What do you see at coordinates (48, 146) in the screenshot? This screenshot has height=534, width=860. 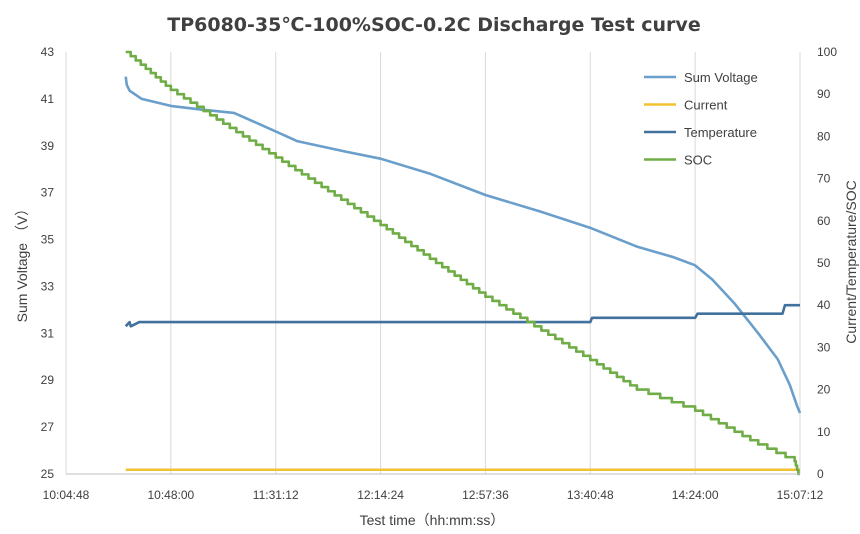 I see `y-left-tick-label: 39` at bounding box center [48, 146].